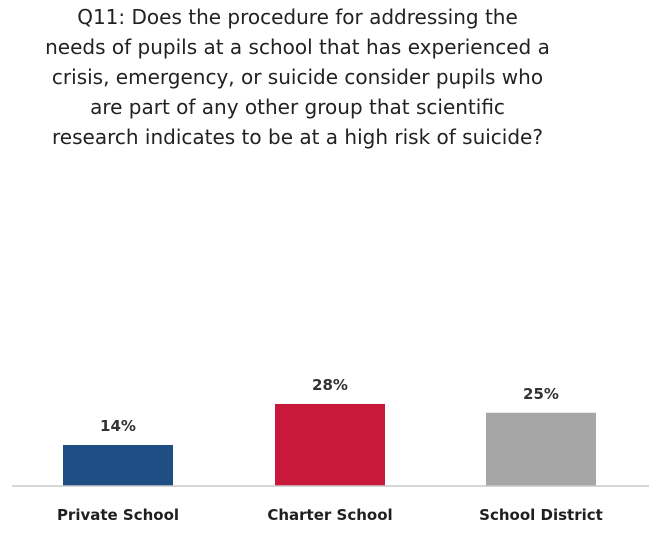 This screenshot has width=661, height=534. Describe the element at coordinates (330, 385) in the screenshot. I see `data-label-charter-school: 28%` at that location.